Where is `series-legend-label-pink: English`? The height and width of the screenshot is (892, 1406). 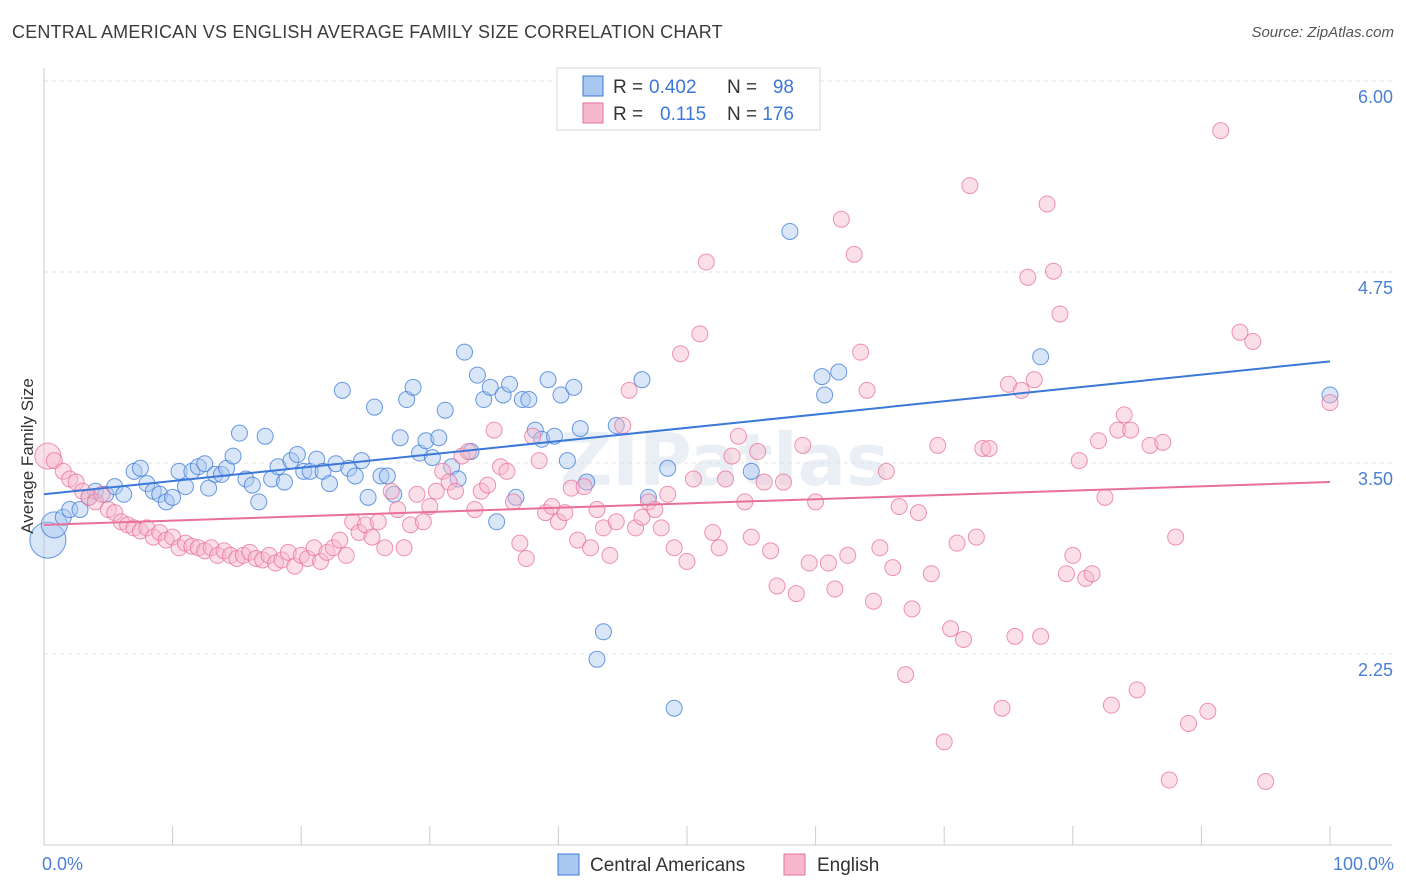
series-legend-label-pink: English is located at coordinates (848, 865).